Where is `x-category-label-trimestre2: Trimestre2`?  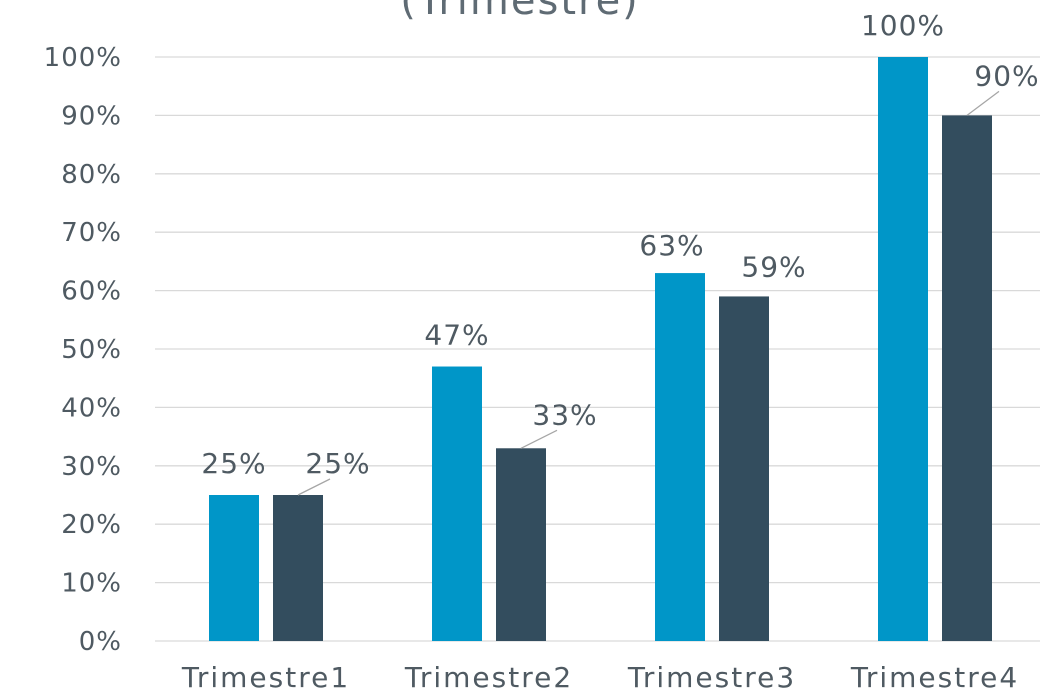 x-category-label-trimestre2: Trimestre2 is located at coordinates (488, 677).